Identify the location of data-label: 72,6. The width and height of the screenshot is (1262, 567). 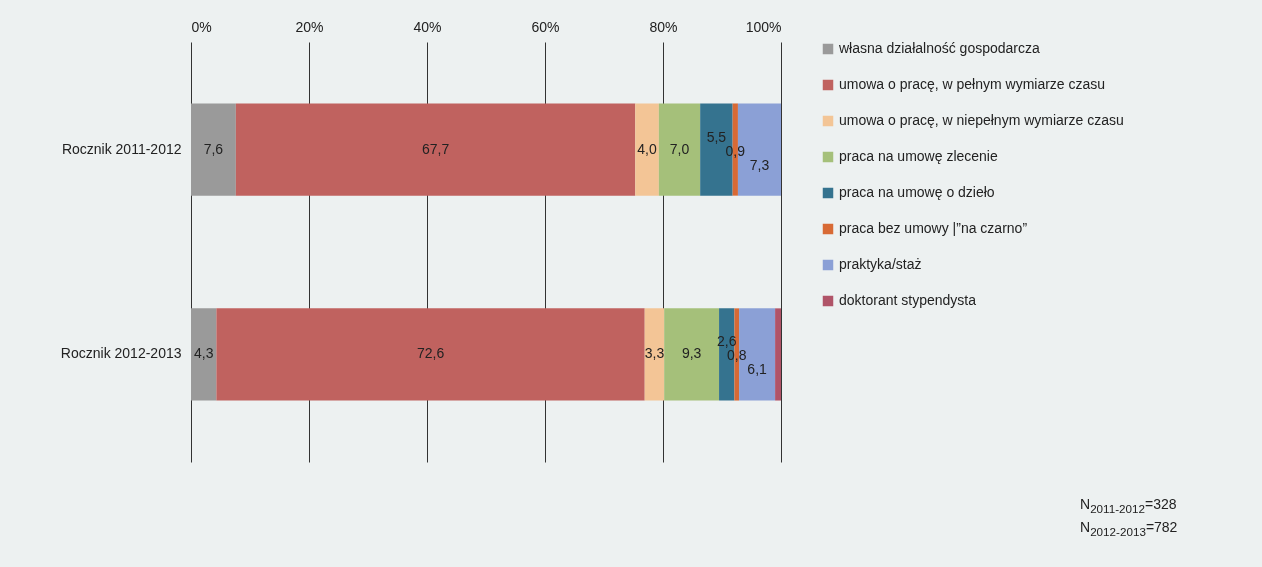
(430, 353).